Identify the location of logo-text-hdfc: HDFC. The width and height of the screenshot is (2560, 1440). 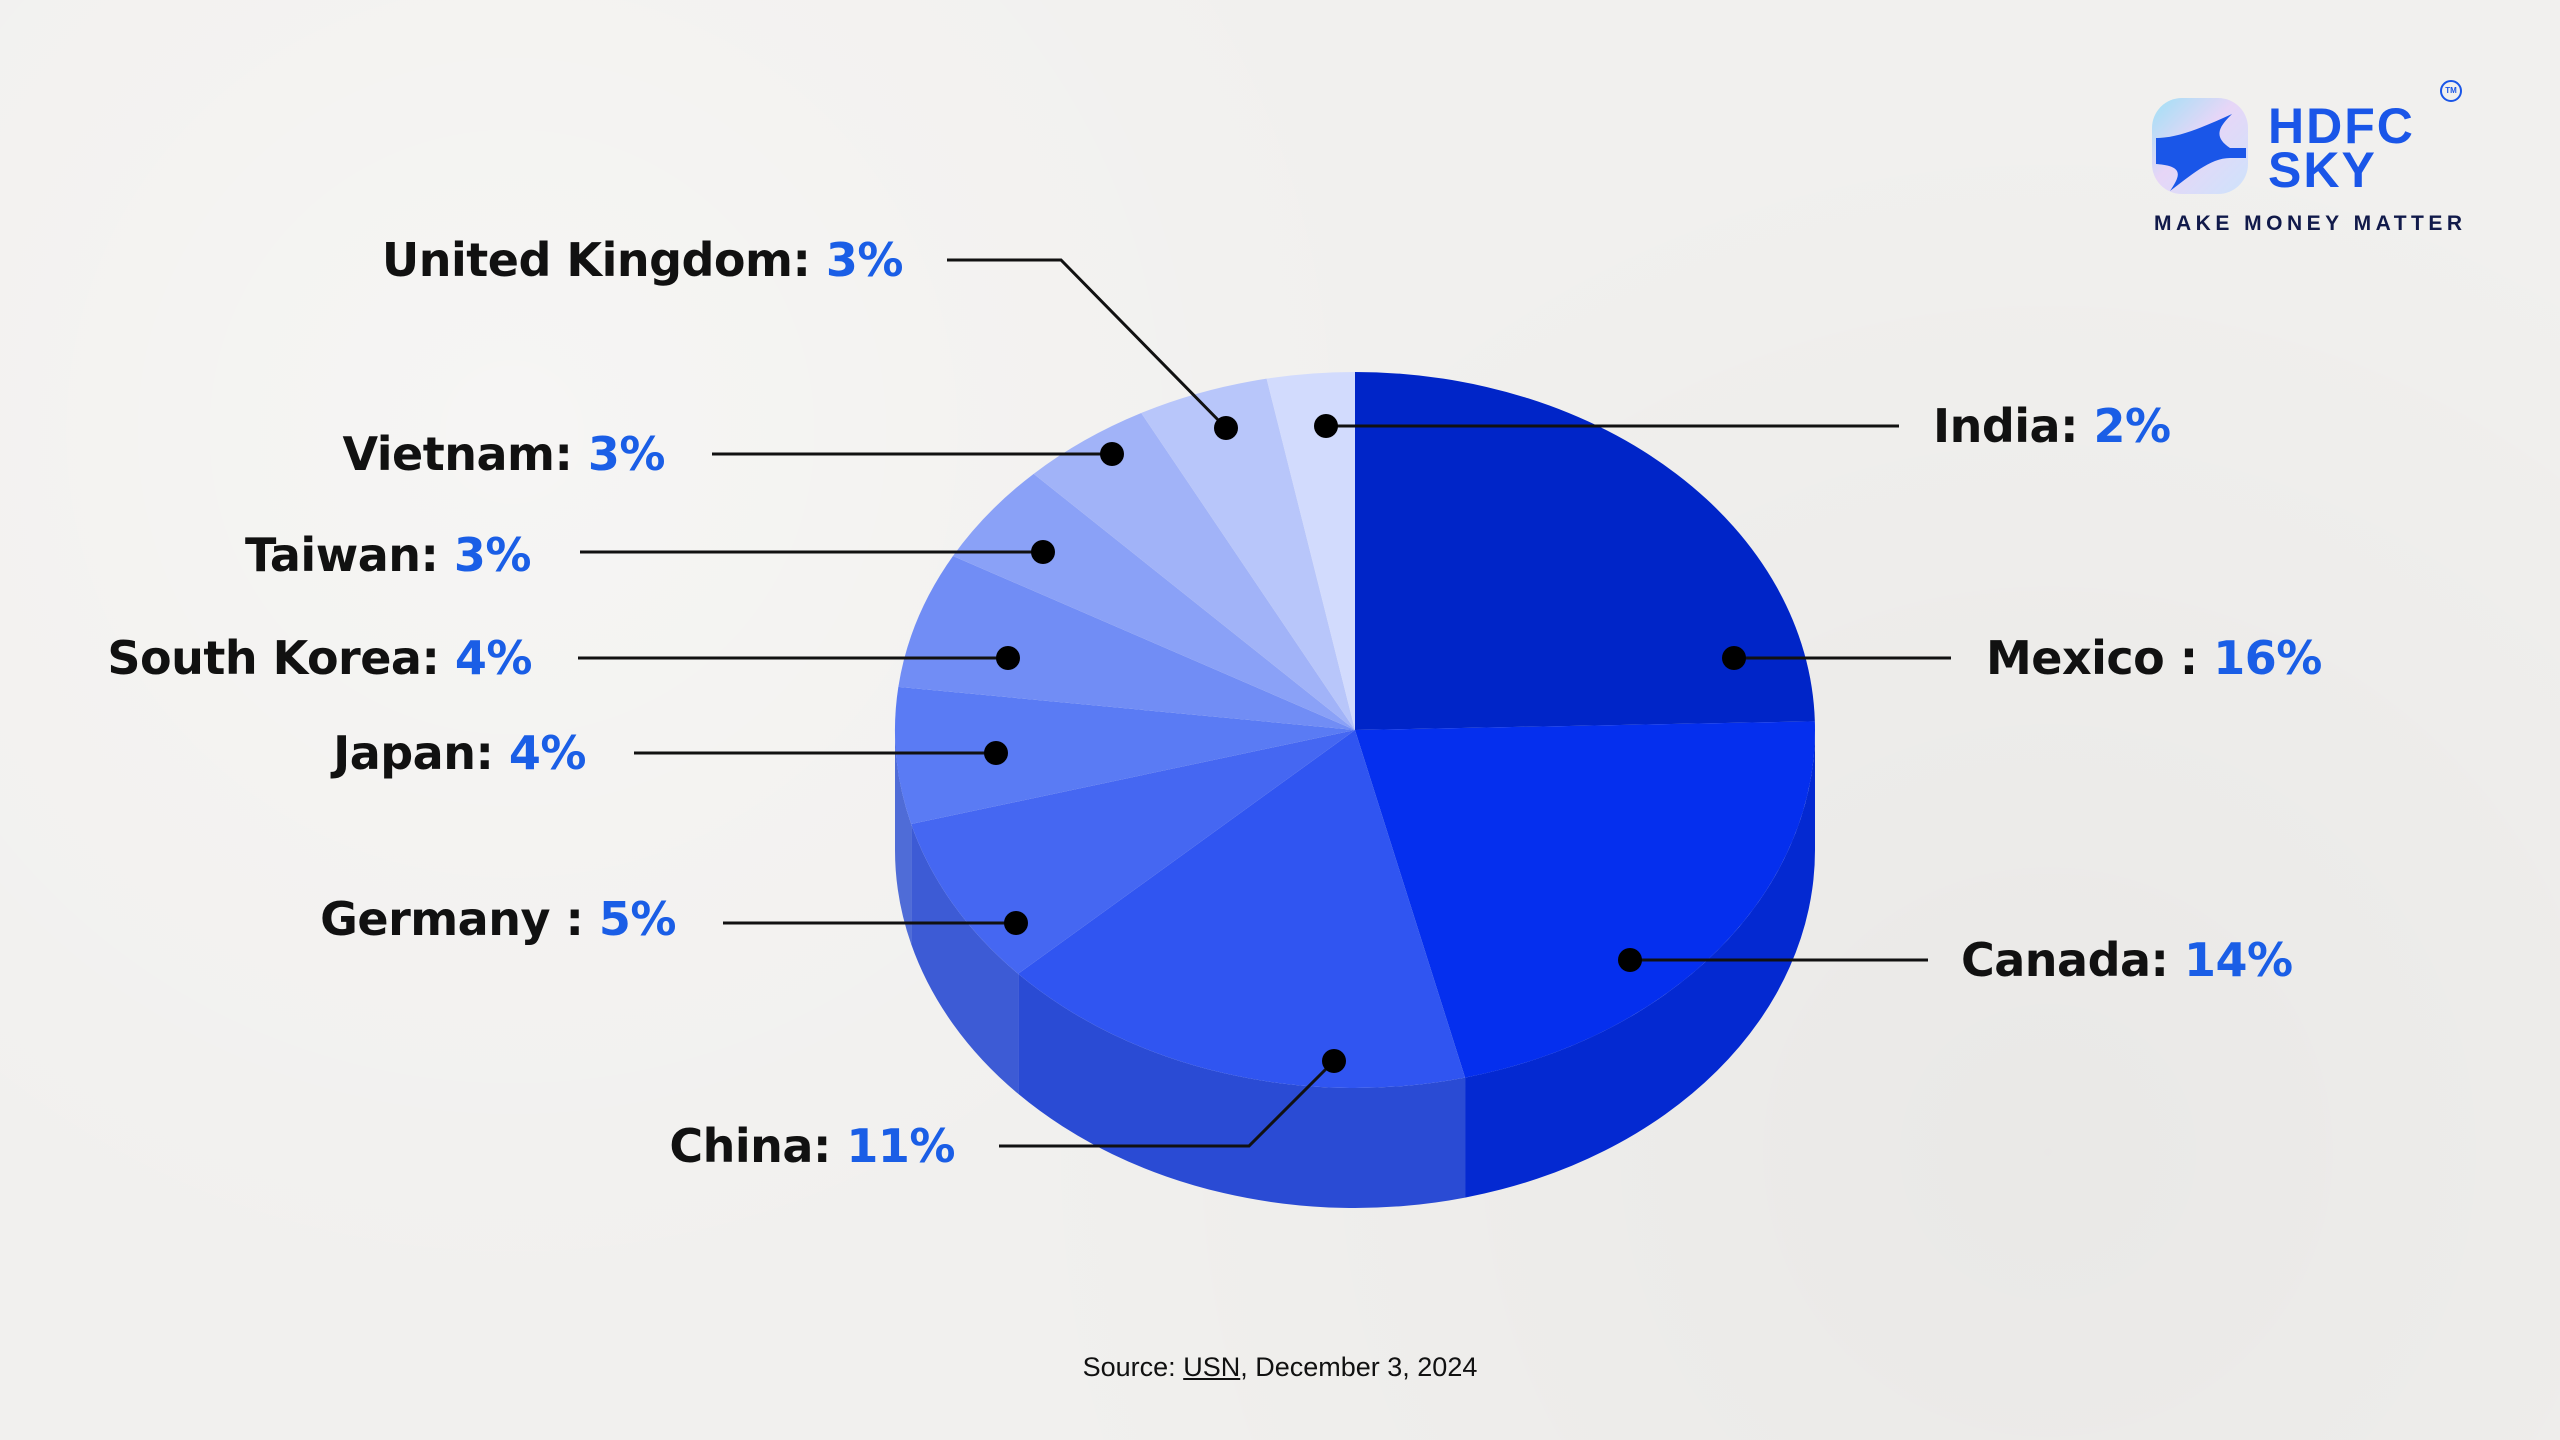
(2341, 126).